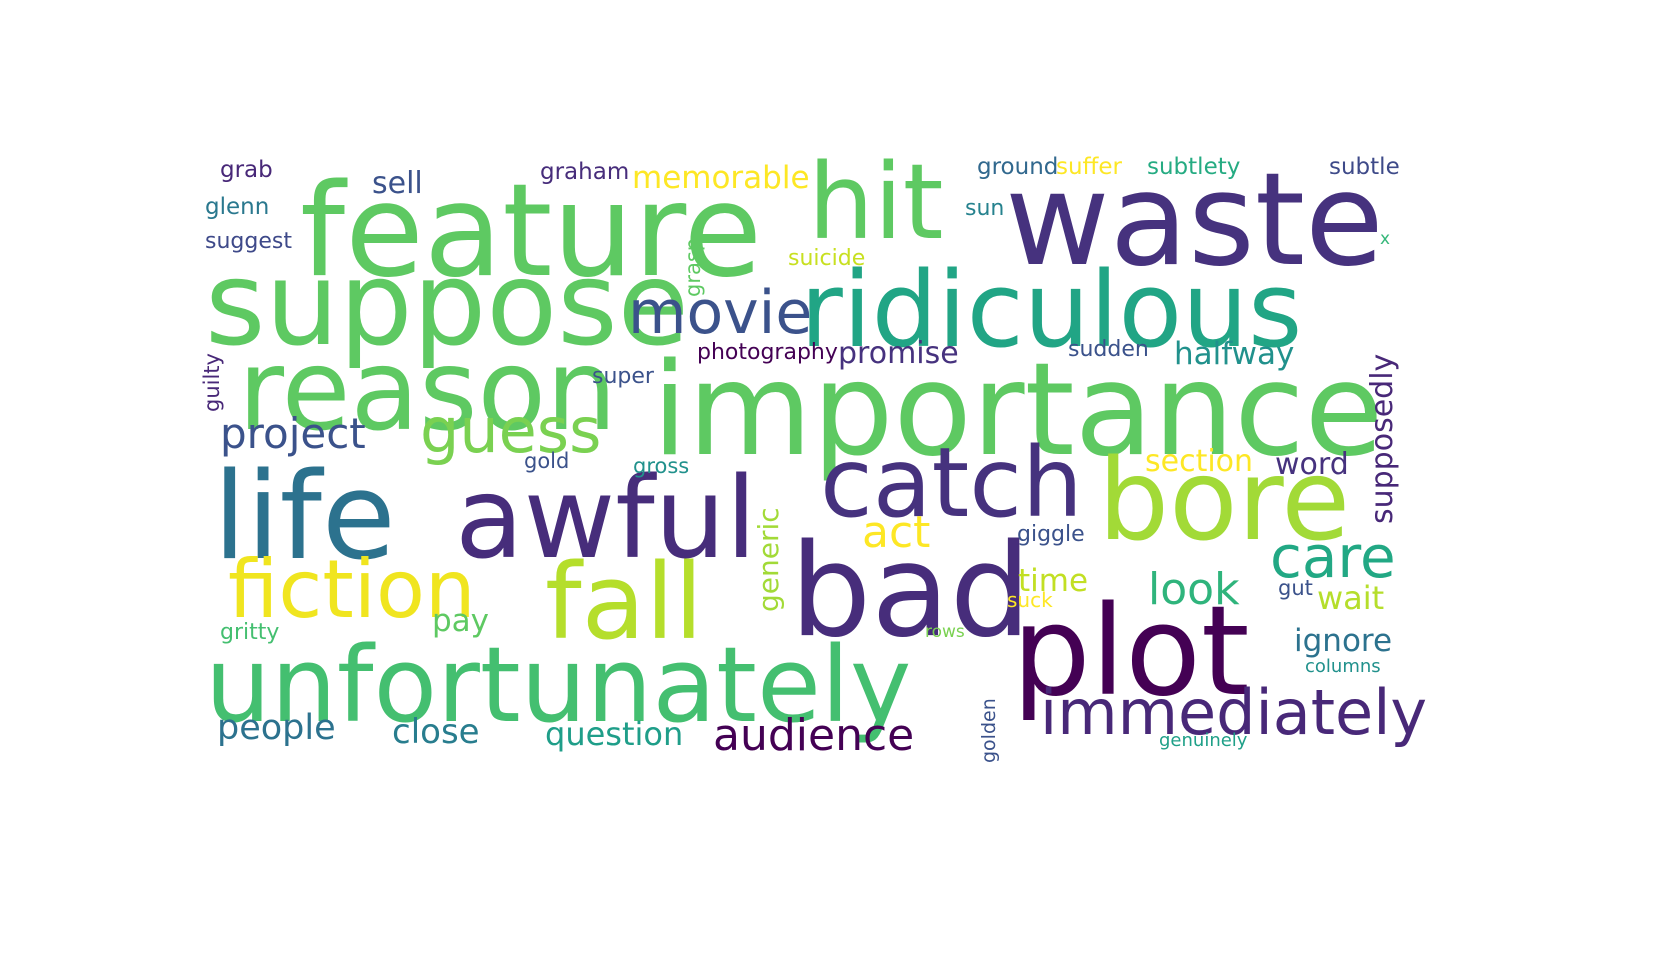 This screenshot has width=1680, height=974. What do you see at coordinates (237, 207) in the screenshot?
I see `word-glenn: glenn` at bounding box center [237, 207].